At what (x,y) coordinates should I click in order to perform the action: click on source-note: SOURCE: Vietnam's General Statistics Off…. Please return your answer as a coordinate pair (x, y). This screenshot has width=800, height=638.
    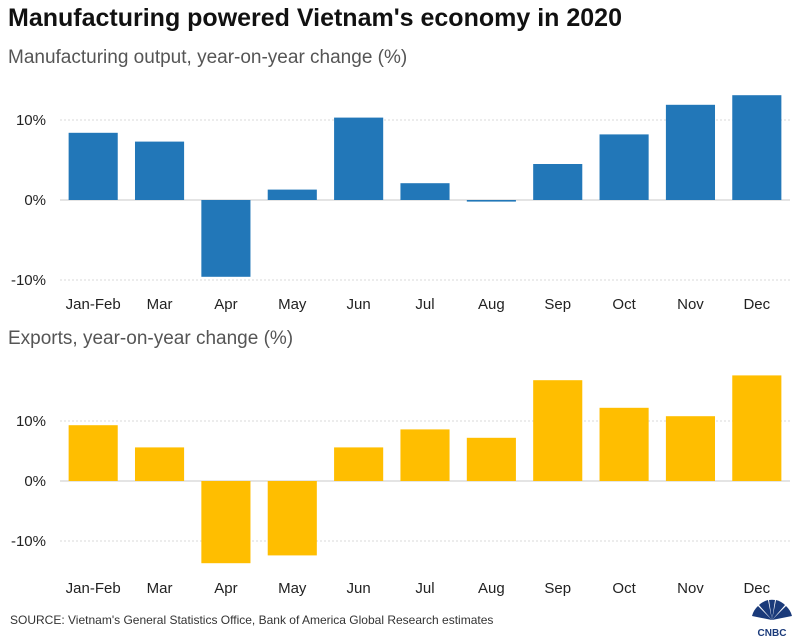
    Looking at the image, I should click on (252, 620).